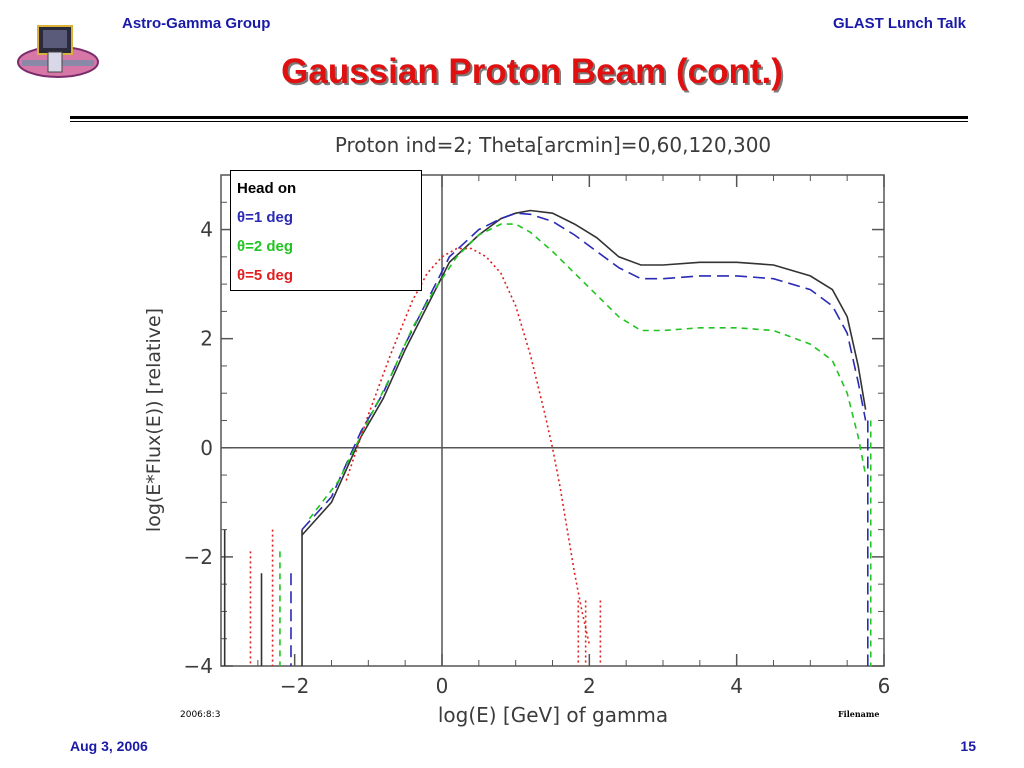 The width and height of the screenshot is (1024, 768). I want to click on x-tick-label: −2, so click(294, 686).